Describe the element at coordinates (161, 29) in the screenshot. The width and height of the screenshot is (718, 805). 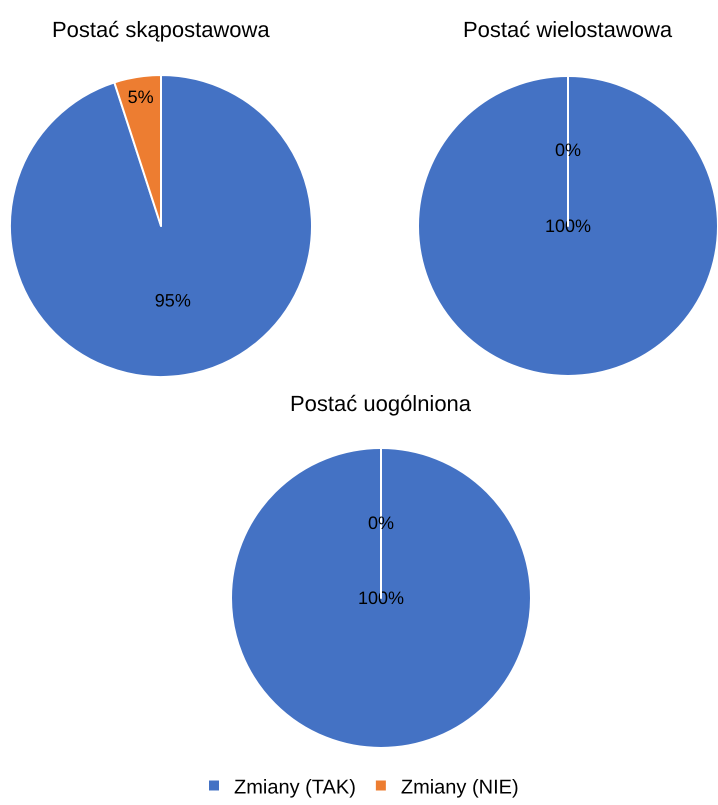
I see `chart-title: Postać skąpostawowa` at that location.